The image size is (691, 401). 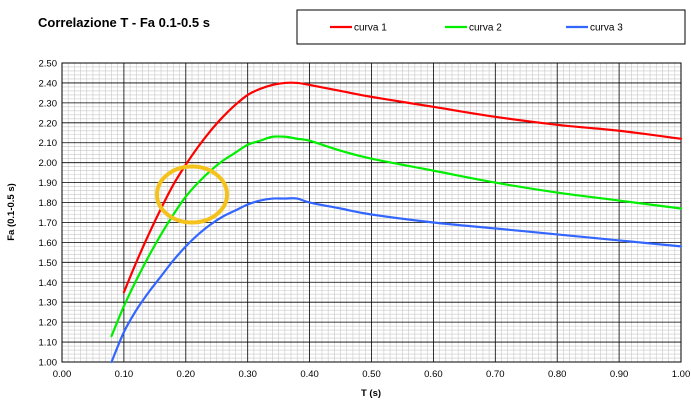 What do you see at coordinates (124, 374) in the screenshot?
I see `x-tick-label: 0.10` at bounding box center [124, 374].